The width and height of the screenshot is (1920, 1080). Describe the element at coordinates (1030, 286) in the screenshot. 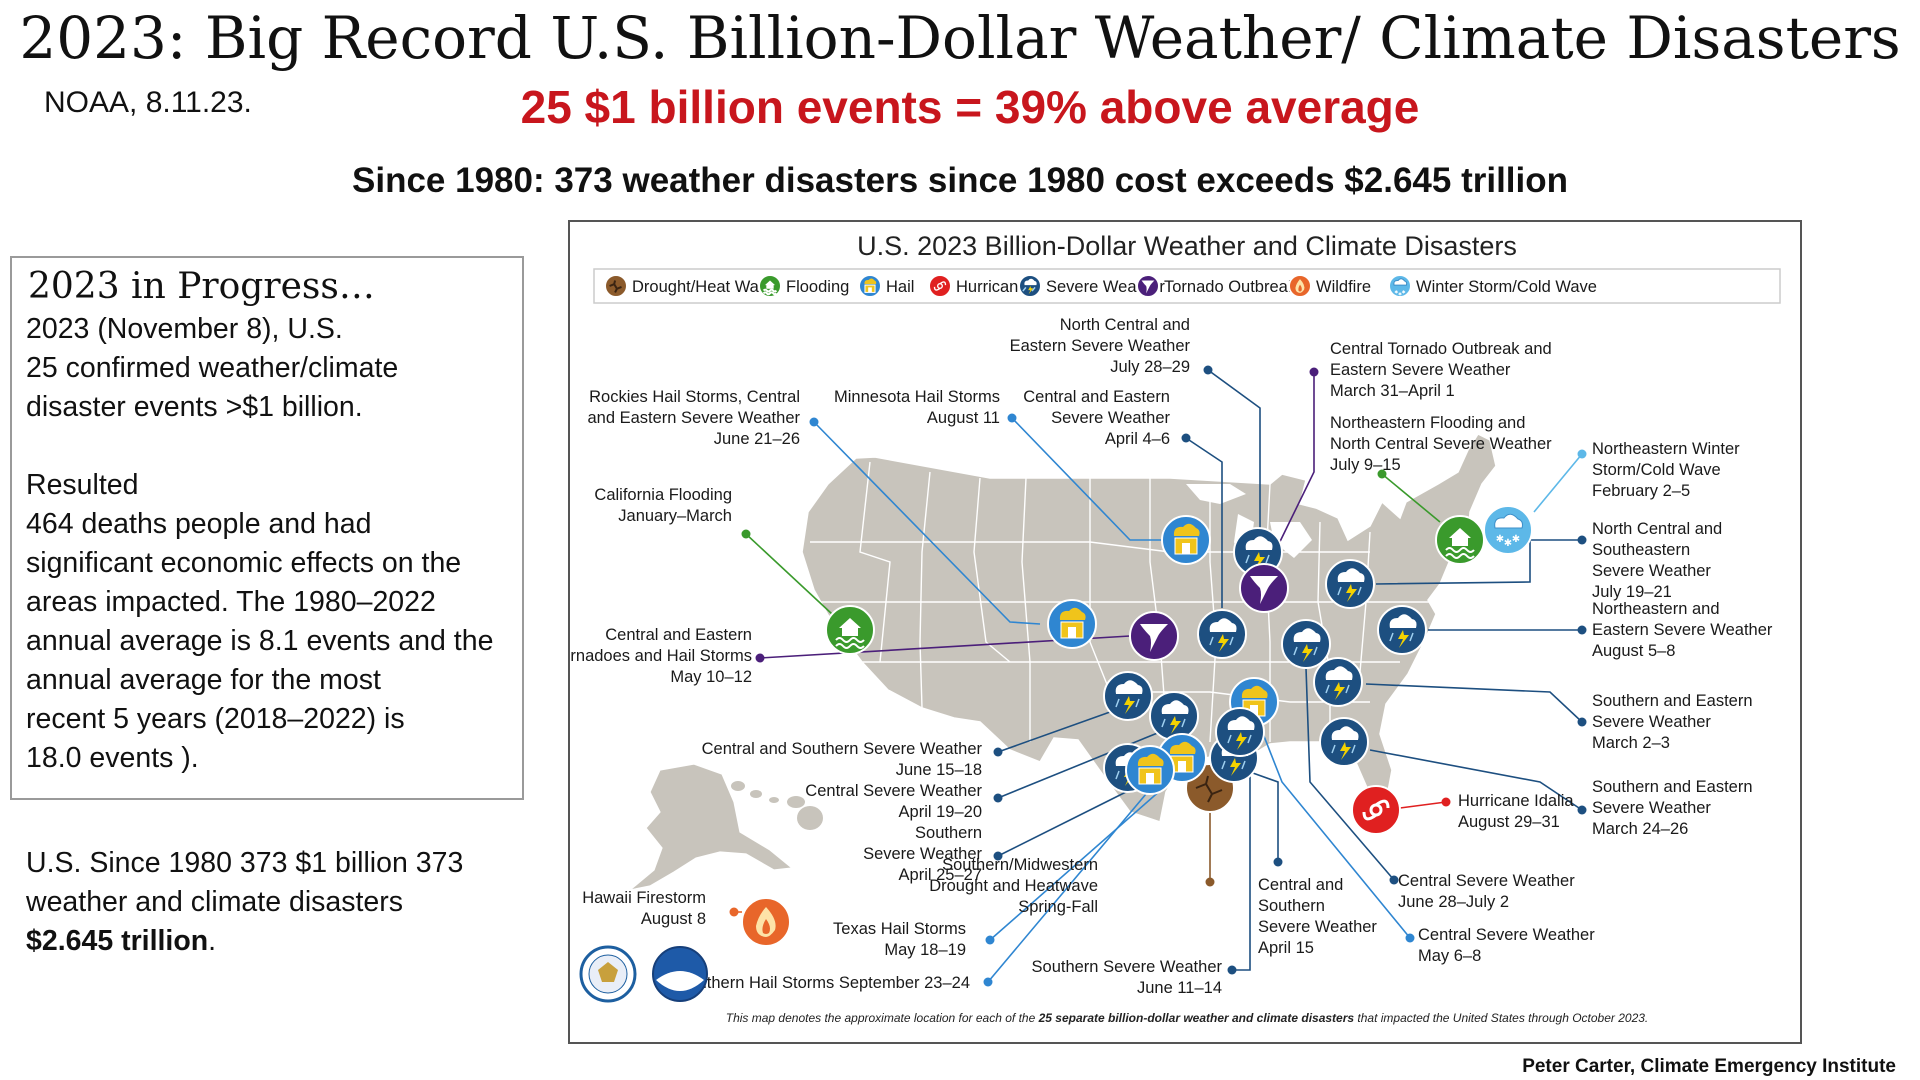

I see `severe-icon` at that location.